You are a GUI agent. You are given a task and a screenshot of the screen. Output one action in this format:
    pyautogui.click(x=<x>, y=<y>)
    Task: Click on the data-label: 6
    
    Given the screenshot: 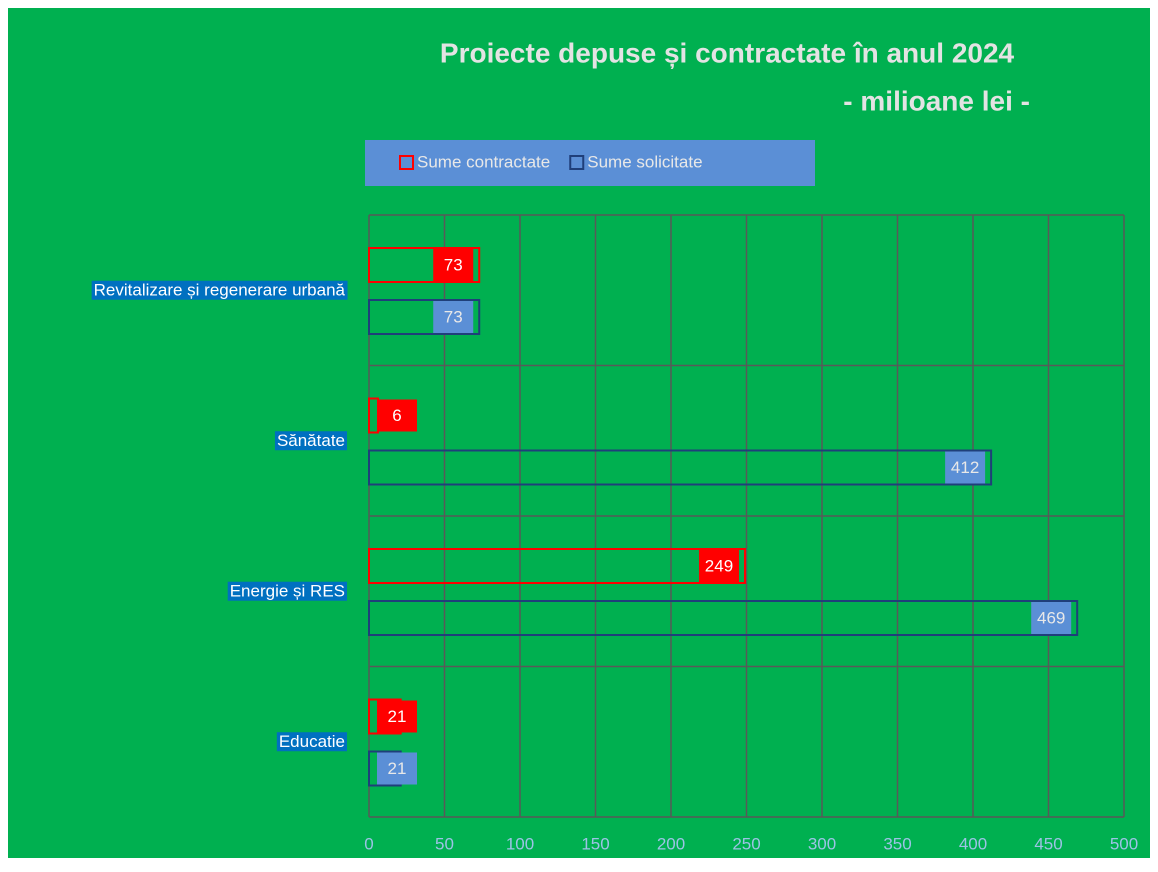 What is the action you would take?
    pyautogui.click(x=396, y=415)
    